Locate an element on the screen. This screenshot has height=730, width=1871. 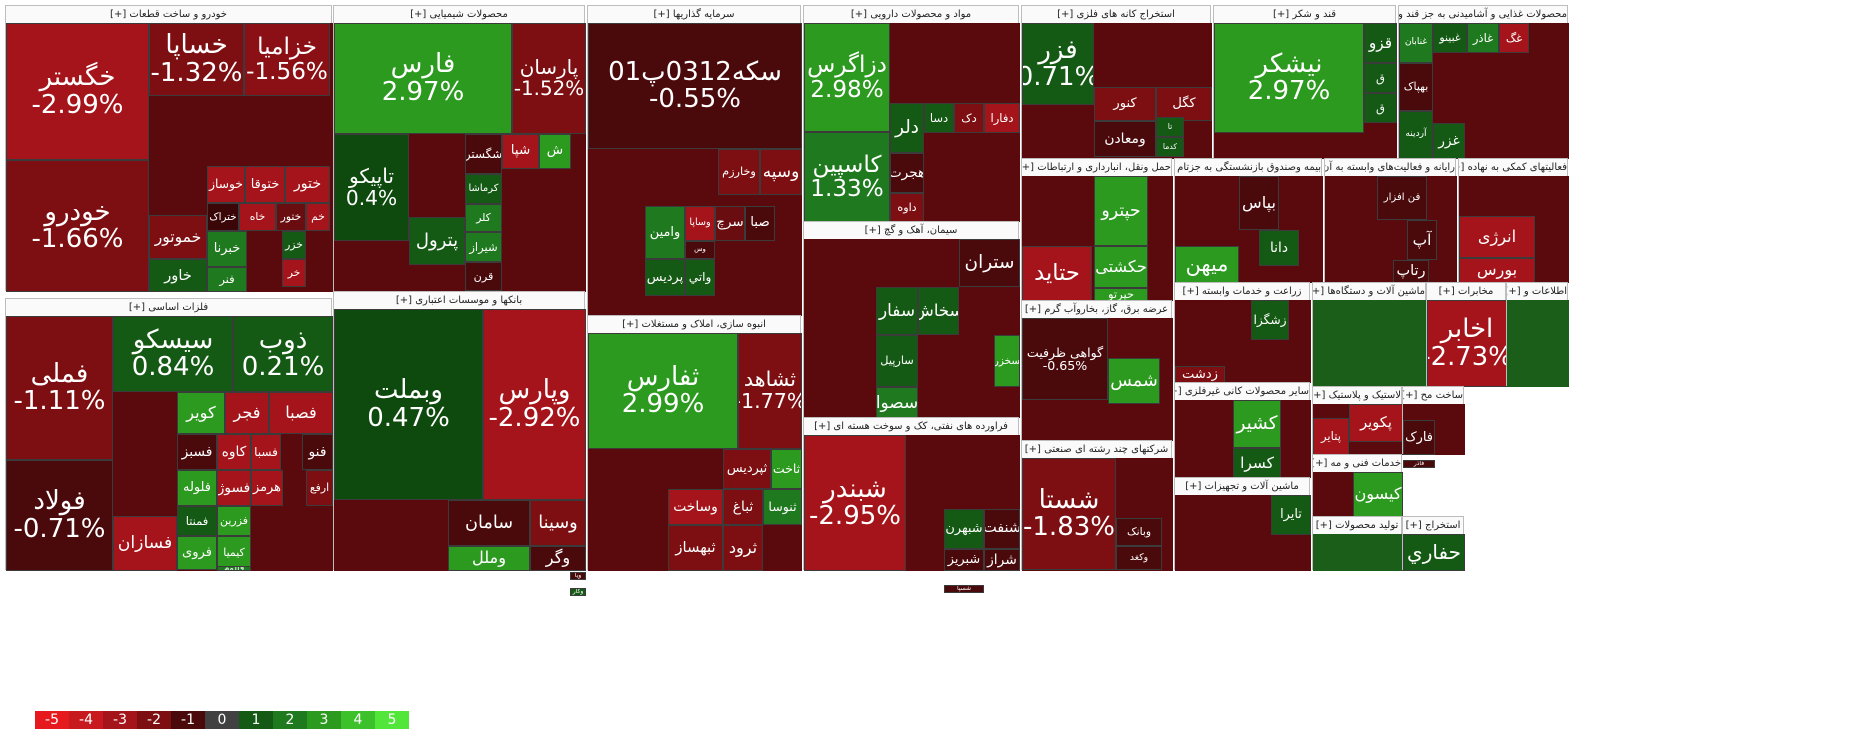
stock-tile: آپ is located at coordinates (1422, 240).